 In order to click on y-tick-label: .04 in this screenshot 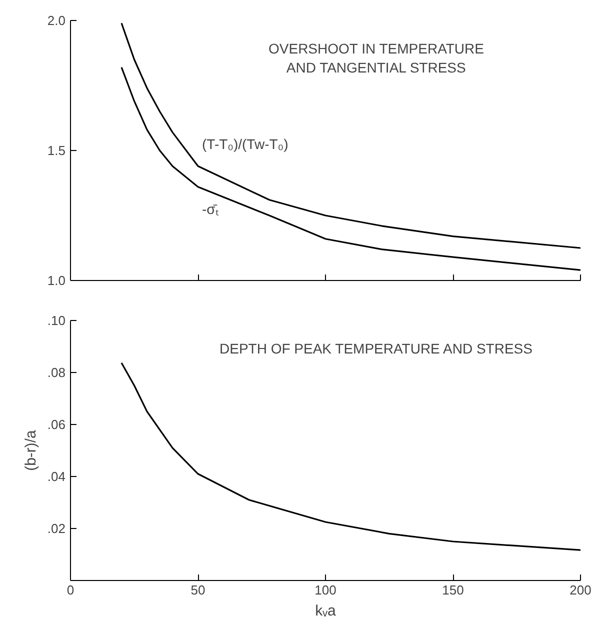, I will do `click(56, 476)`.